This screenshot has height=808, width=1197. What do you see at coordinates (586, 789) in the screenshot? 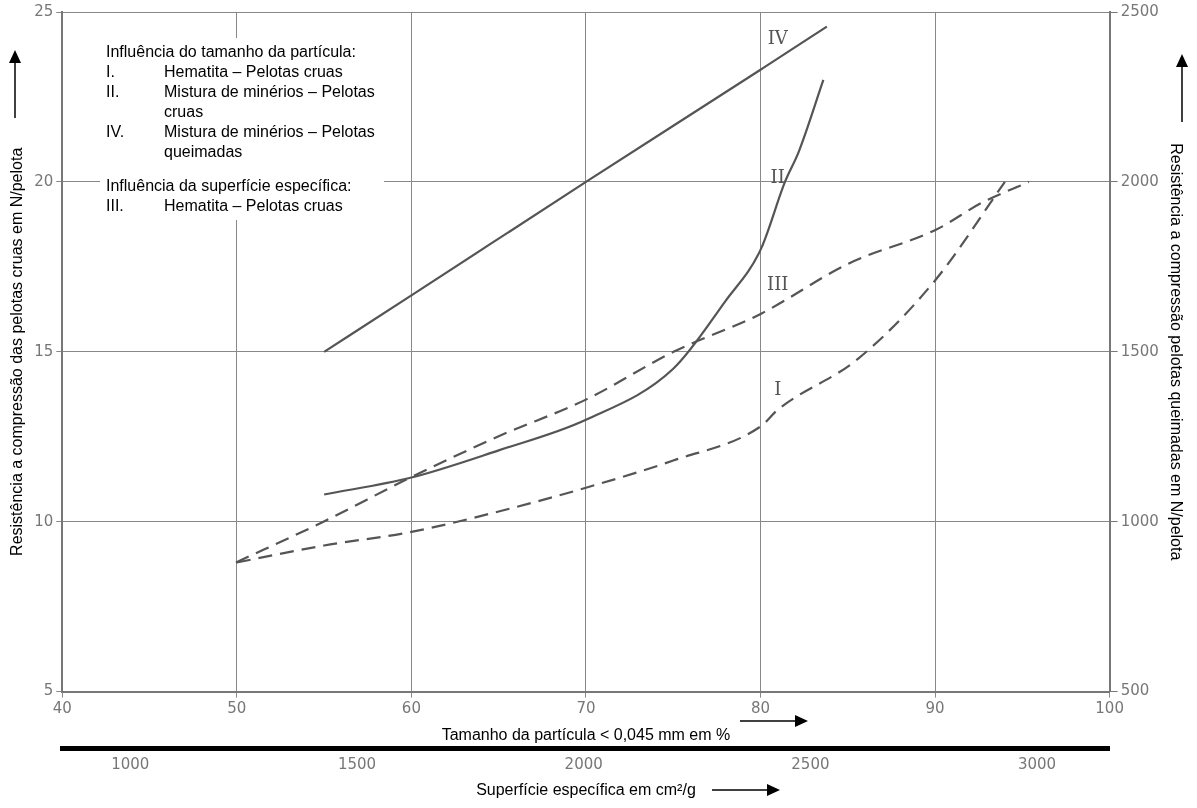
I see `x2-axis-title: Superfície específica em cm²/g` at bounding box center [586, 789].